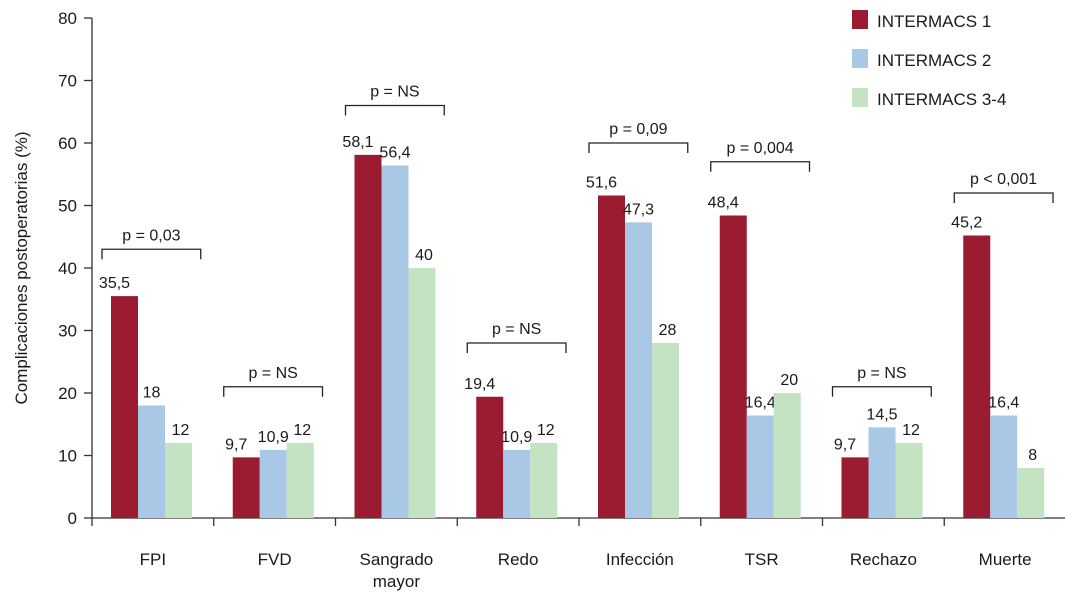  Describe the element at coordinates (21, 267) in the screenshot. I see `y-axis-label: Complicaciones postoperatorias (%)` at that location.